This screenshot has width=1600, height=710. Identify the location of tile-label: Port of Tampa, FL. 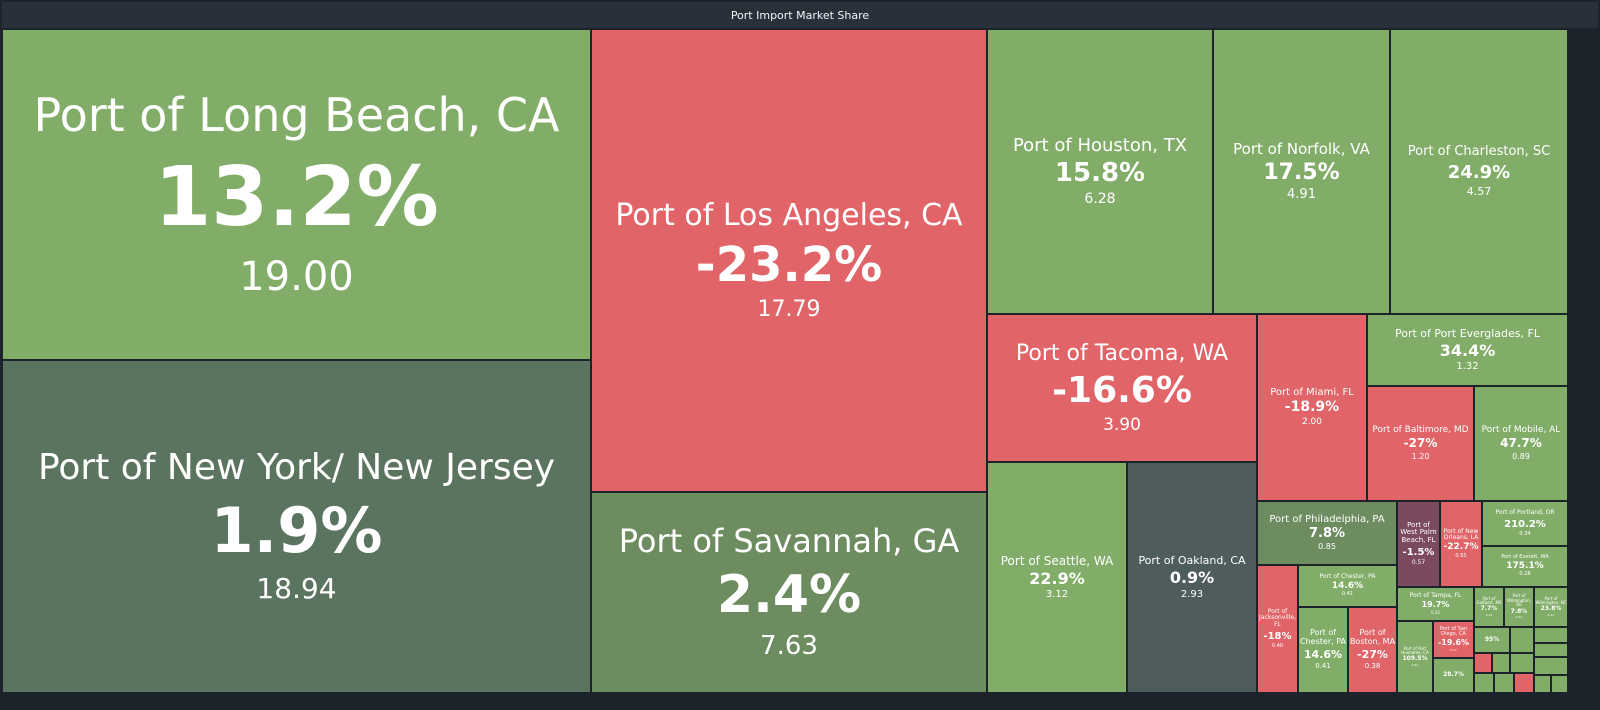
(1435, 596).